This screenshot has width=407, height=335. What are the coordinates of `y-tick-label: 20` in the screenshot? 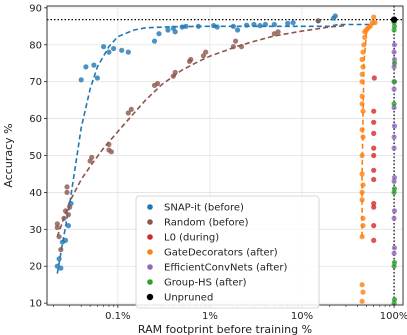 It's located at (35, 267).